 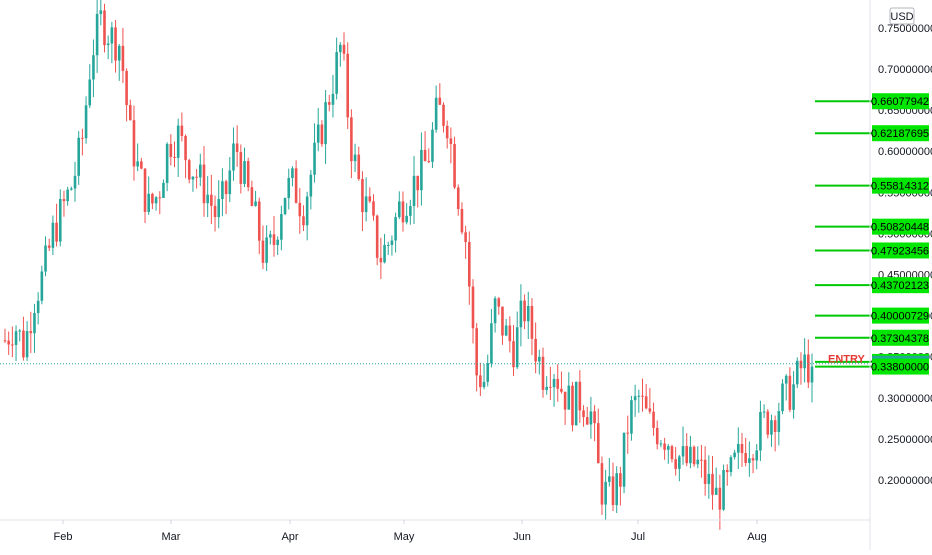 I want to click on entry-price-badge, so click(x=900, y=366).